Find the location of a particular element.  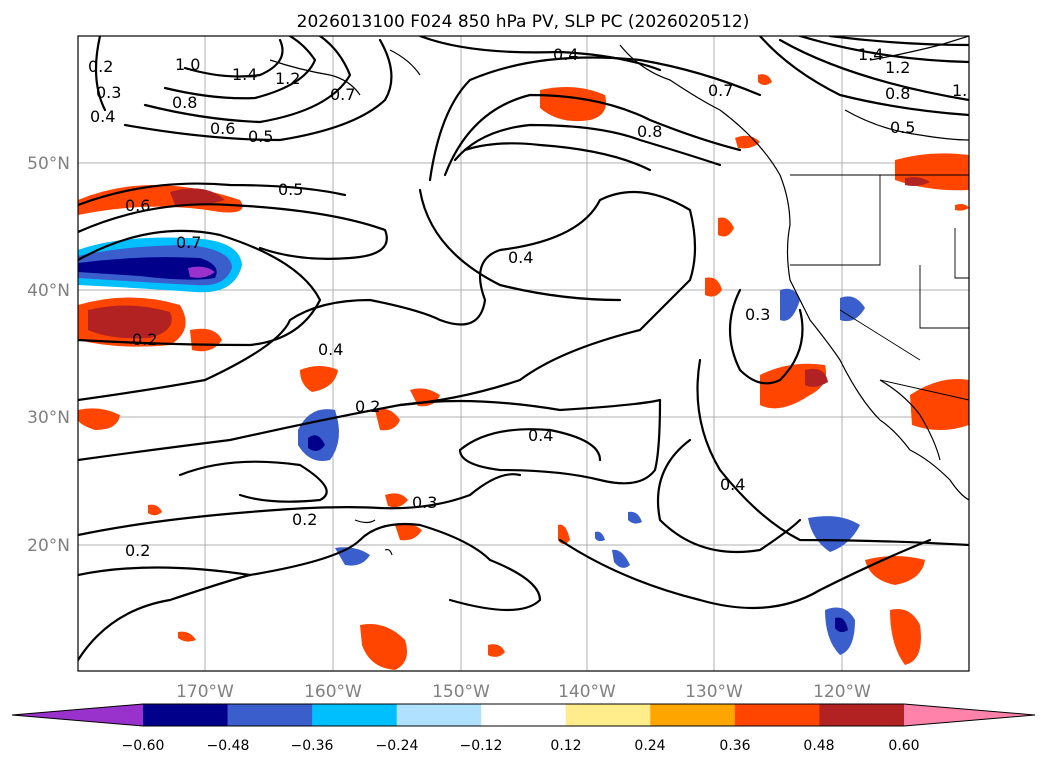

contour-label: 1.0 is located at coordinates (187, 64).